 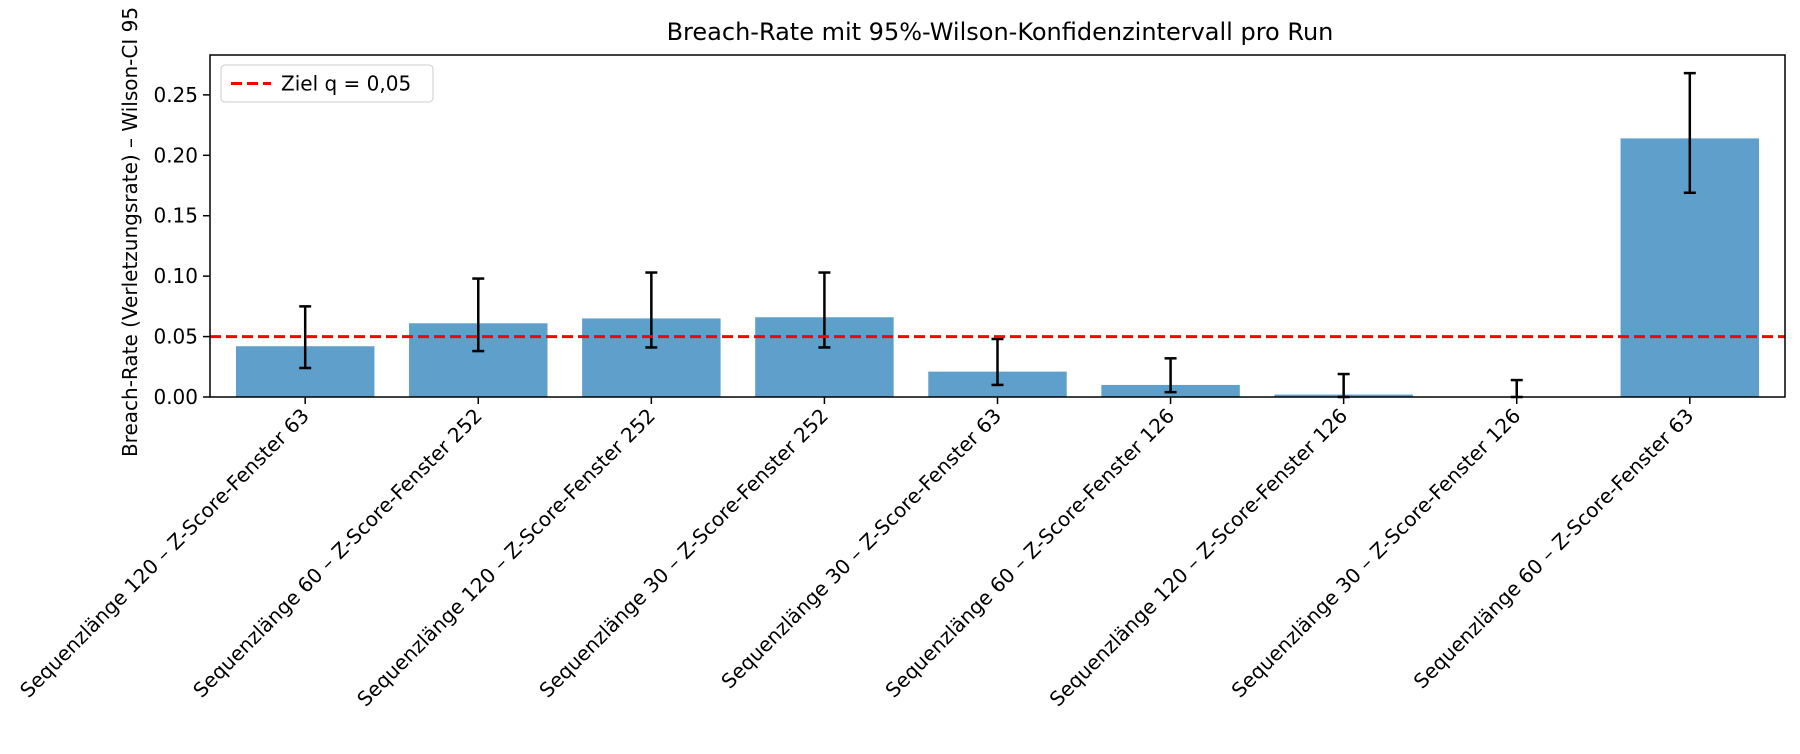 I want to click on x-tick-label: Sequenzlänge 60 – Z-Score-Fenster 252, so click(x=337, y=553).